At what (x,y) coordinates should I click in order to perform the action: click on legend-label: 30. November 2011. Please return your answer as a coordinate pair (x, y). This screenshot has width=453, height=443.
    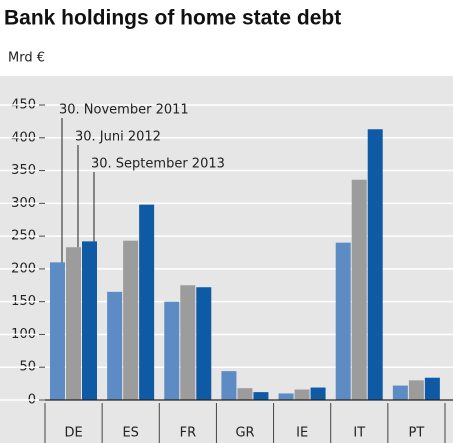
    Looking at the image, I should click on (124, 110).